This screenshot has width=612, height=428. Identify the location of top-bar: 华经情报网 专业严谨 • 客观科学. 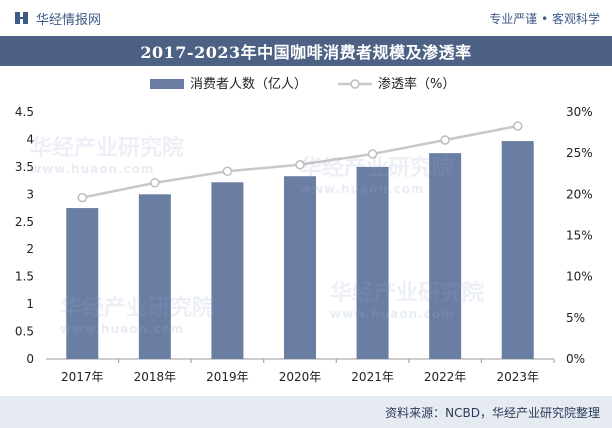
(306, 18).